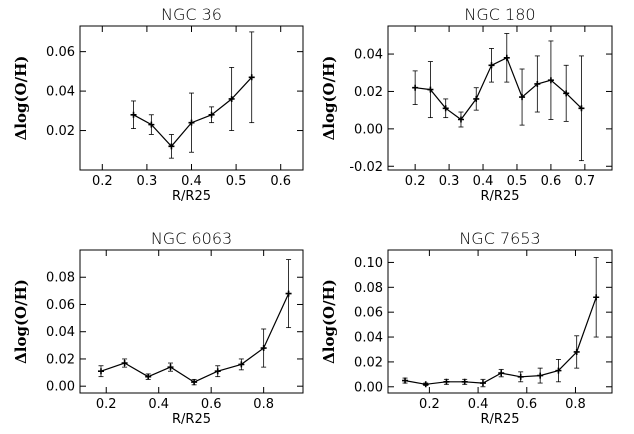 The height and width of the screenshot is (434, 634). What do you see at coordinates (499, 14) in the screenshot?
I see `chart-title: NGC 180` at bounding box center [499, 14].